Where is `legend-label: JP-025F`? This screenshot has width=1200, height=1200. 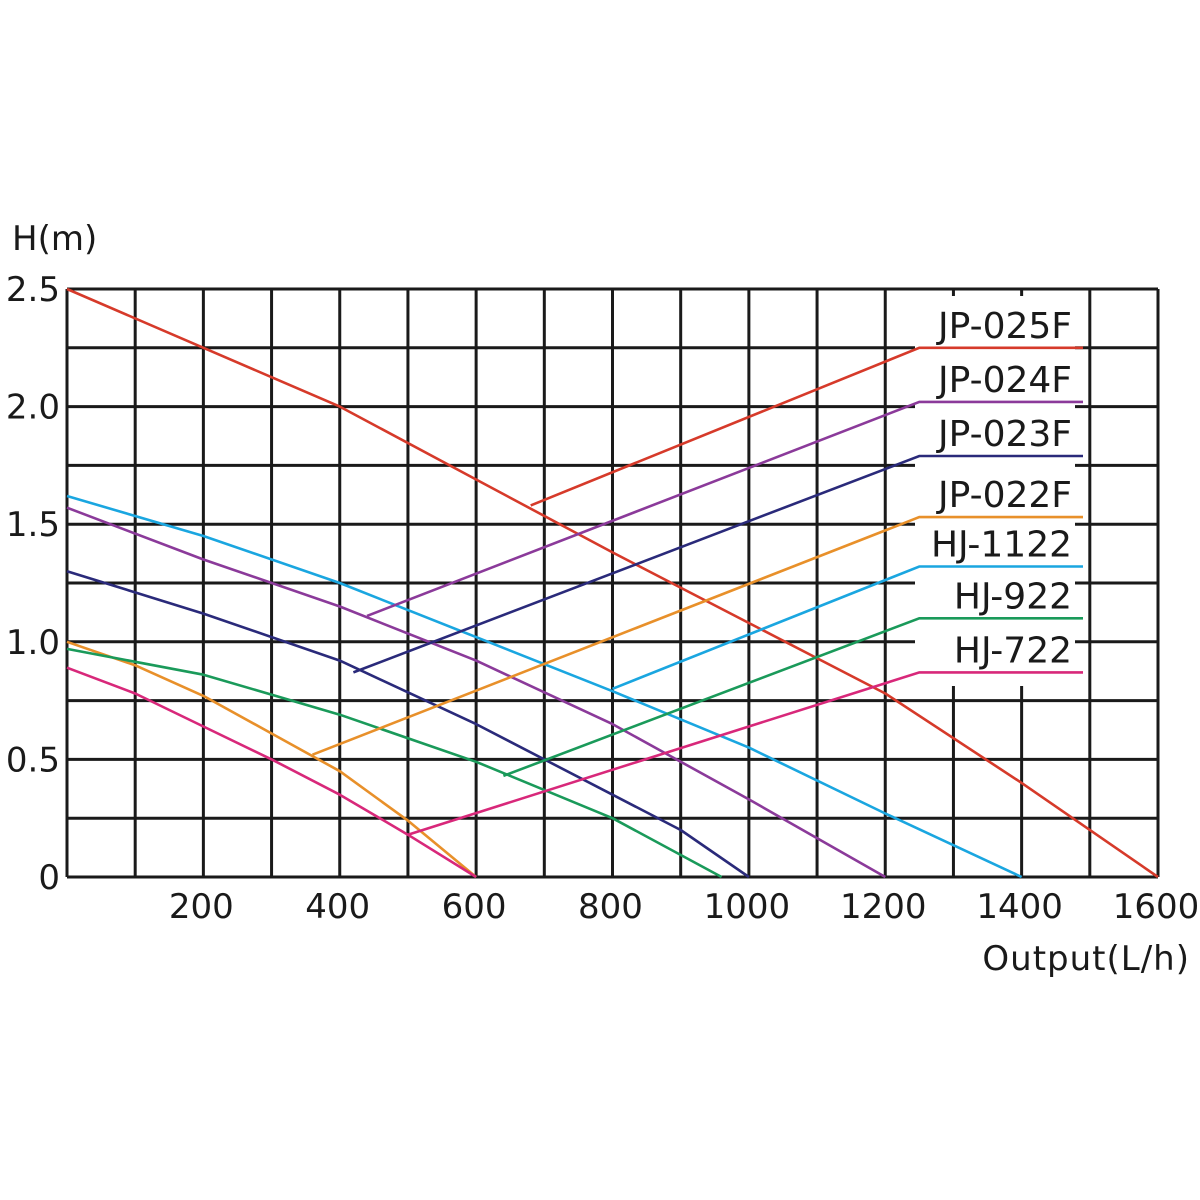
legend-label: JP-025F is located at coordinates (1004, 326).